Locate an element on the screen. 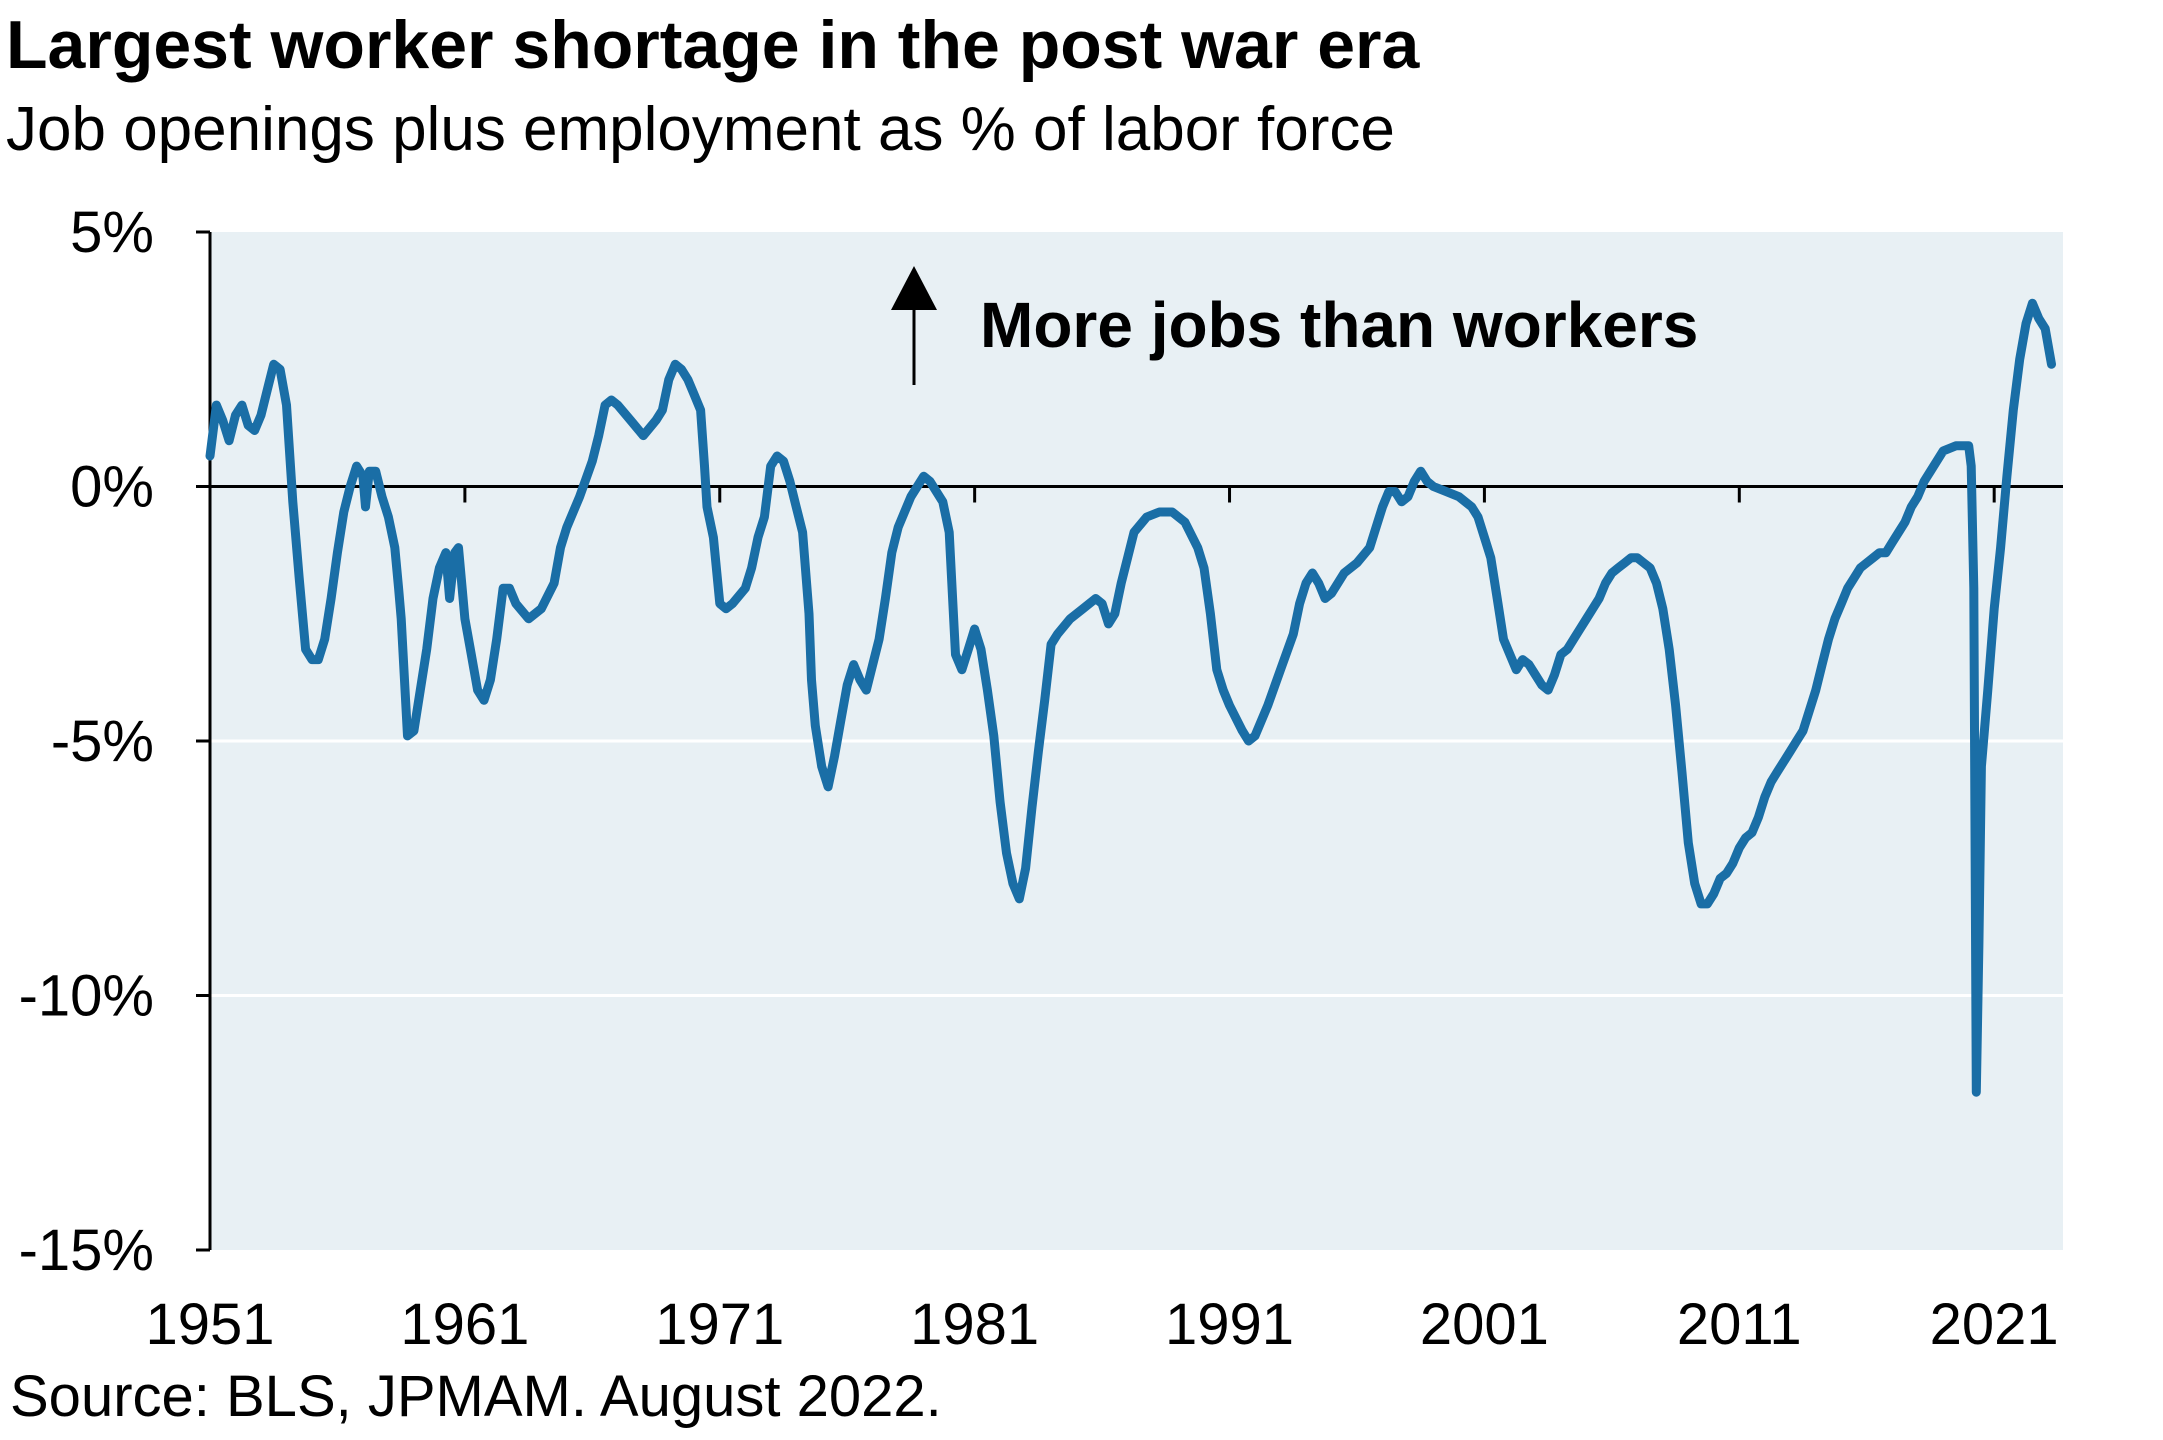 The height and width of the screenshot is (1440, 2163). x-tick-label: 2001 is located at coordinates (1484, 1324).